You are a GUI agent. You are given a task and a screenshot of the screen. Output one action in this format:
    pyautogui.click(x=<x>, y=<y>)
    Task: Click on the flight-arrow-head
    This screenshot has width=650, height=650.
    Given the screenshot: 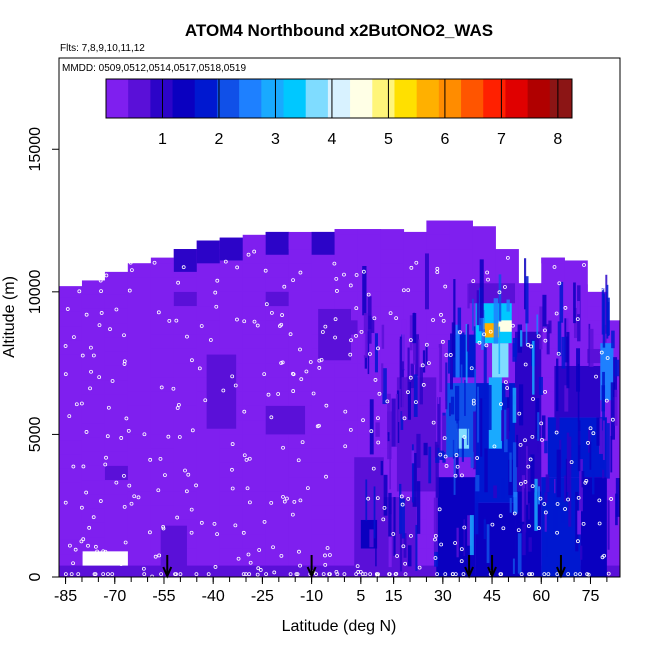 What is the action you would take?
    pyautogui.click(x=469, y=572)
    